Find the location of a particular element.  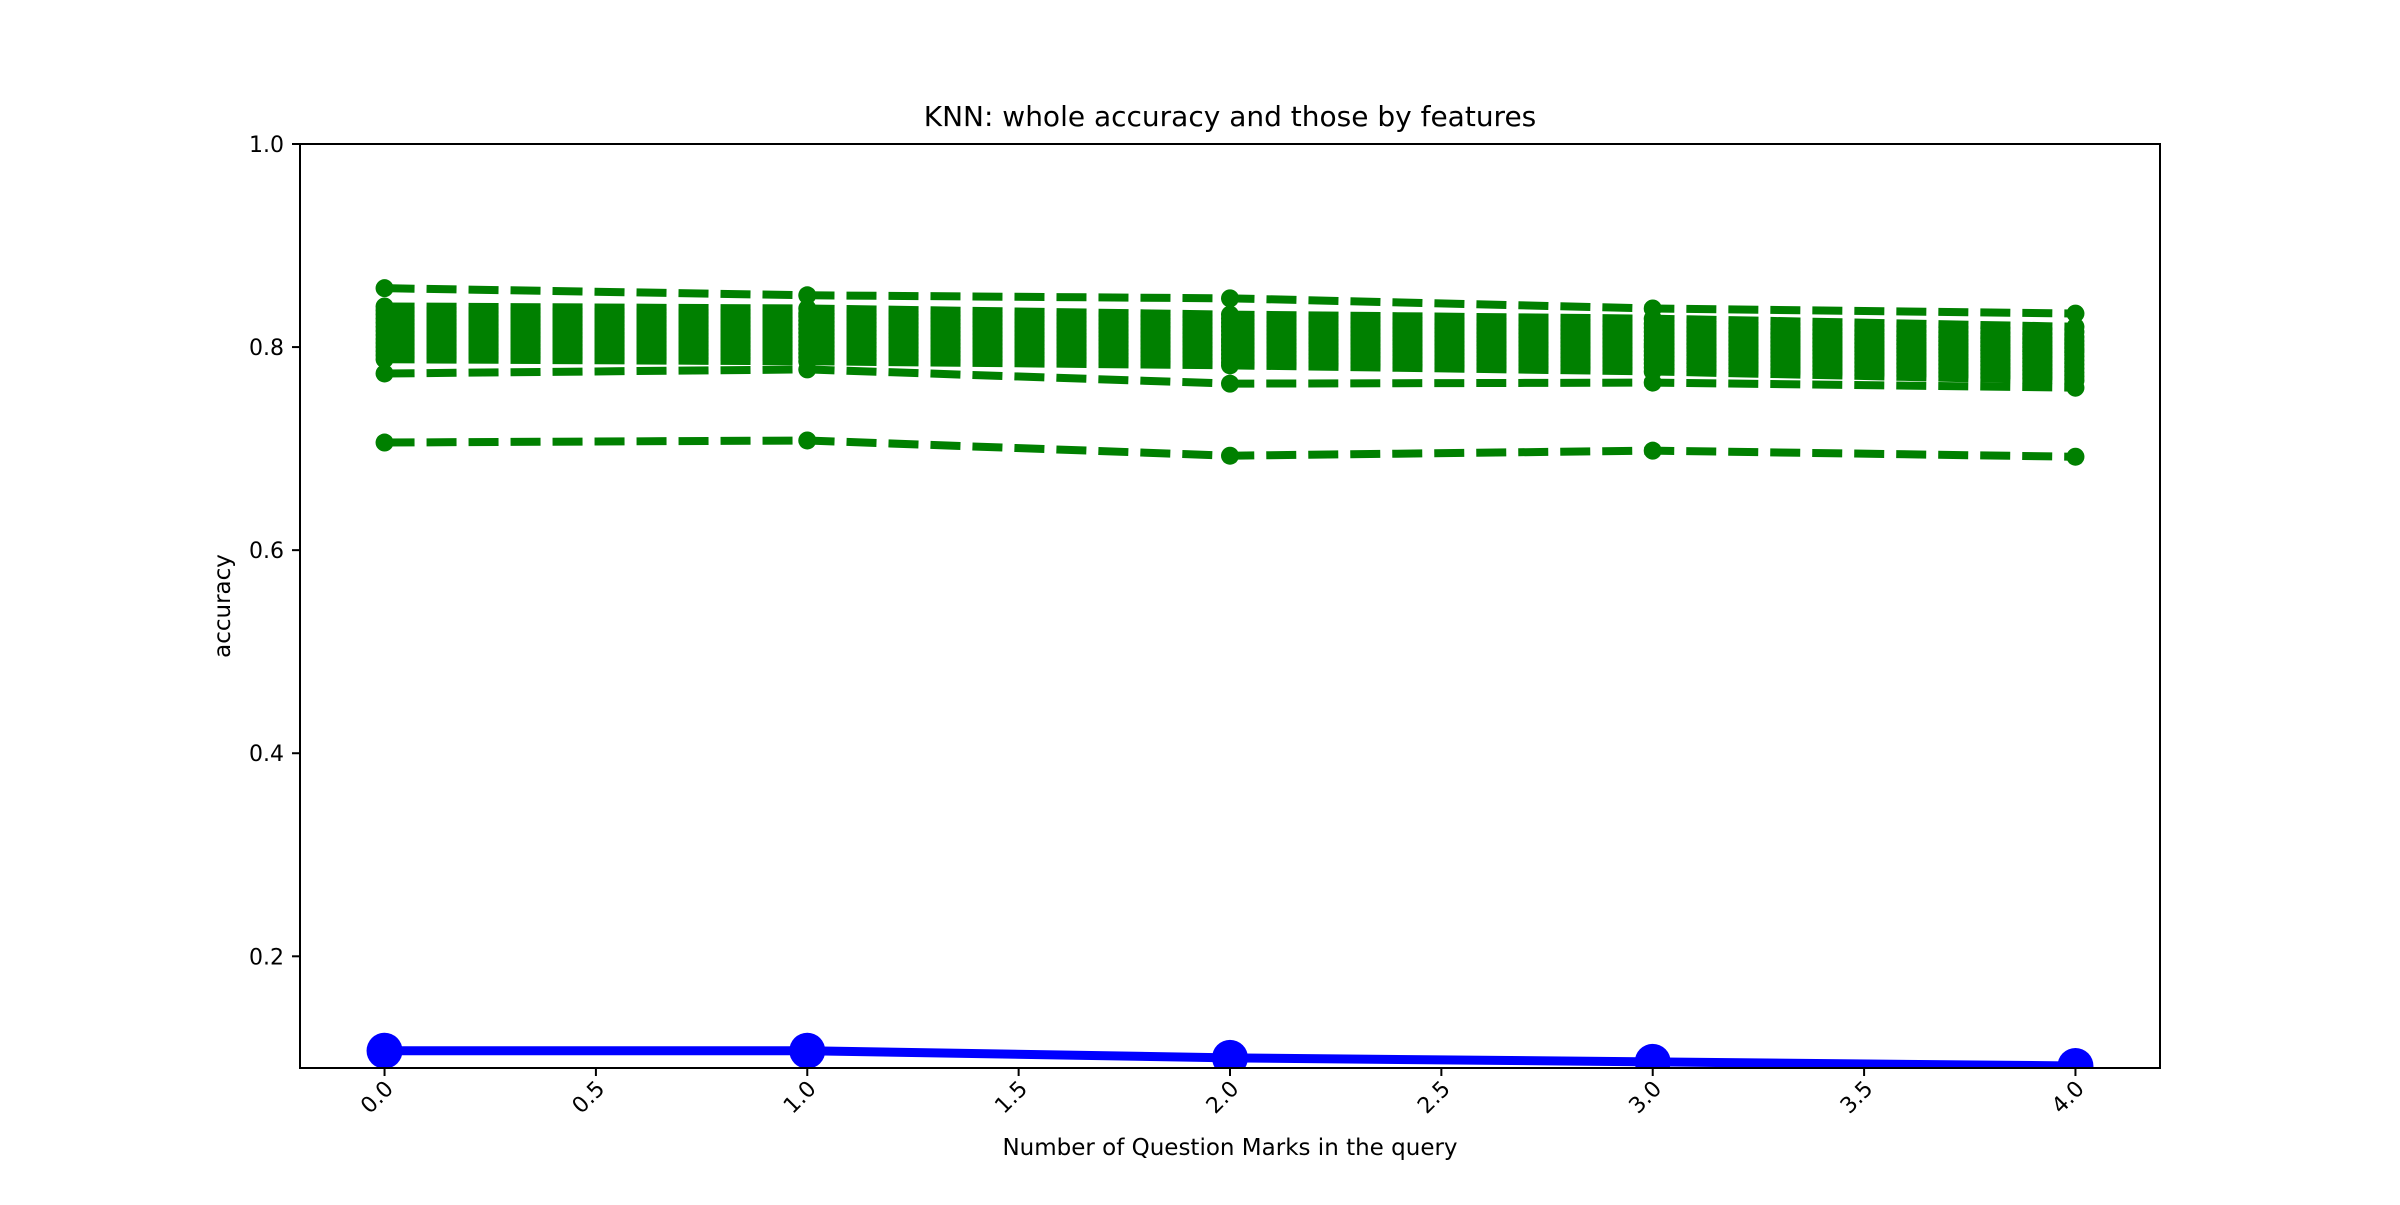

y-tick-label-3: 0.8 is located at coordinates (266, 348).